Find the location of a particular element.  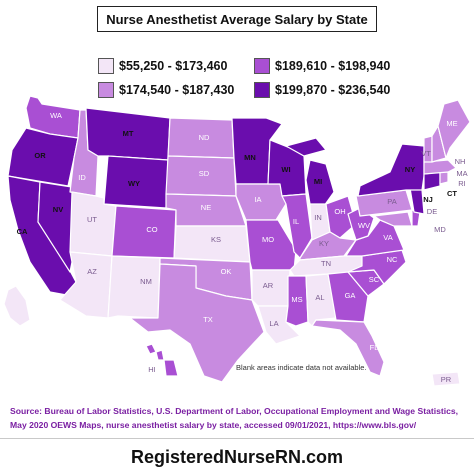

state-label-de: DE is located at coordinates (432, 211).